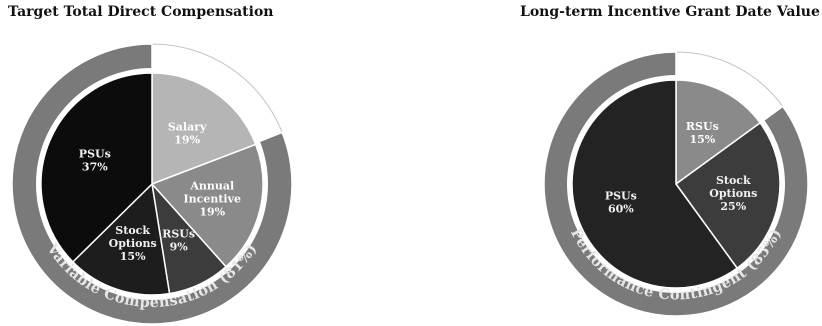  Describe the element at coordinates (187, 133) in the screenshot. I see `slice-label-salary: Salary 19%` at that location.